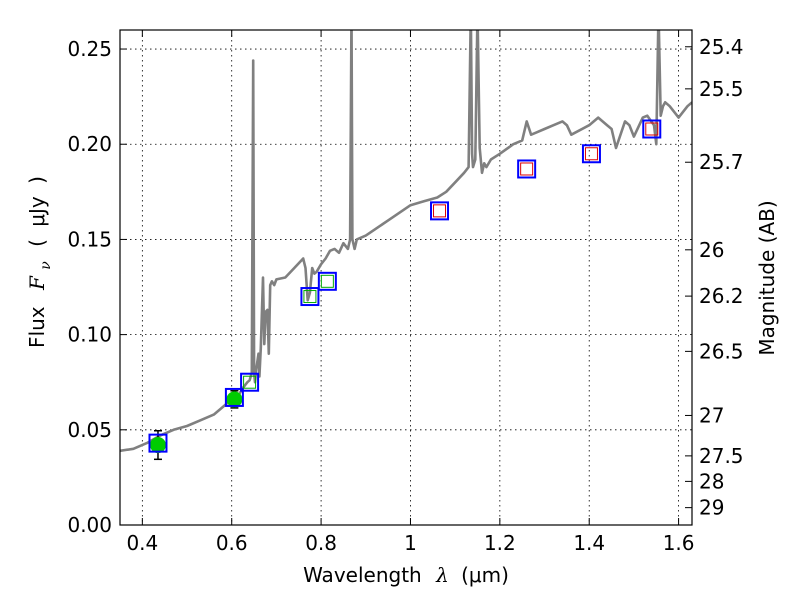 This screenshot has width=800, height=600. I want to click on y2-axis-label: Magnitude (AB), so click(767, 277).